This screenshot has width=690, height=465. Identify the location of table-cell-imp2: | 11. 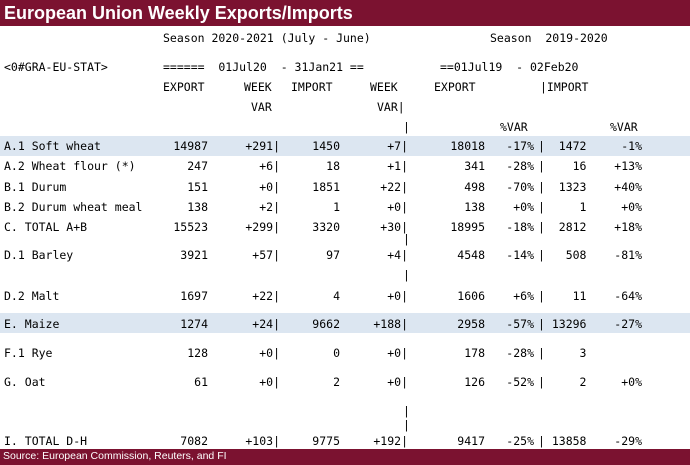
(562, 296).